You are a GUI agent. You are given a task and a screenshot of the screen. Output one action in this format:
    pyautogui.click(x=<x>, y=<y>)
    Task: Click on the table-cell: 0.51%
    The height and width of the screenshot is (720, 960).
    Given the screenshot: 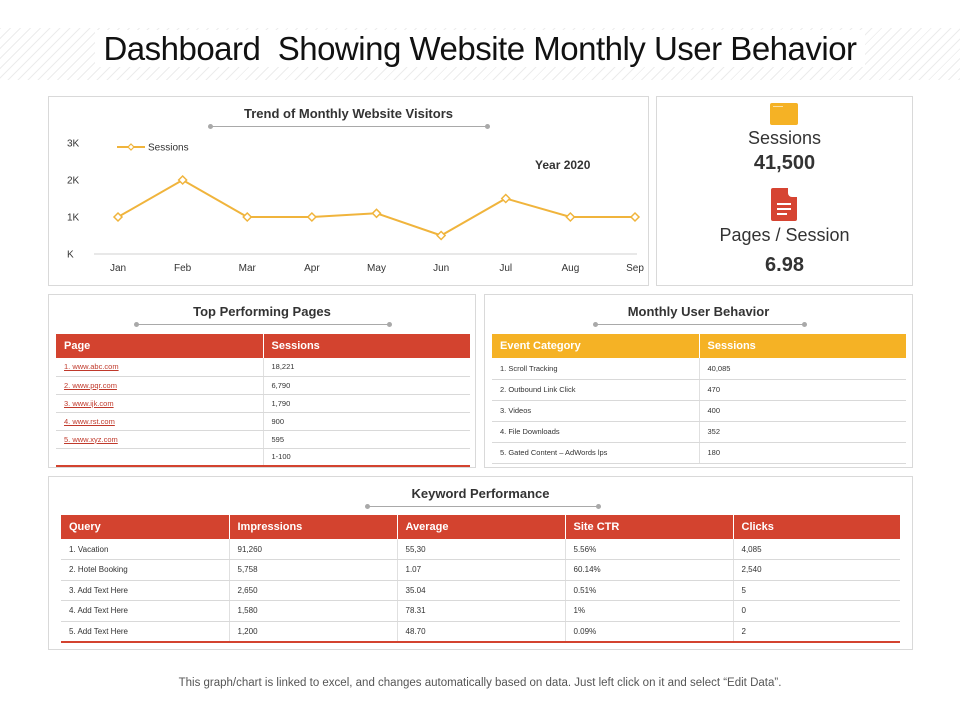 What is the action you would take?
    pyautogui.click(x=648, y=590)
    